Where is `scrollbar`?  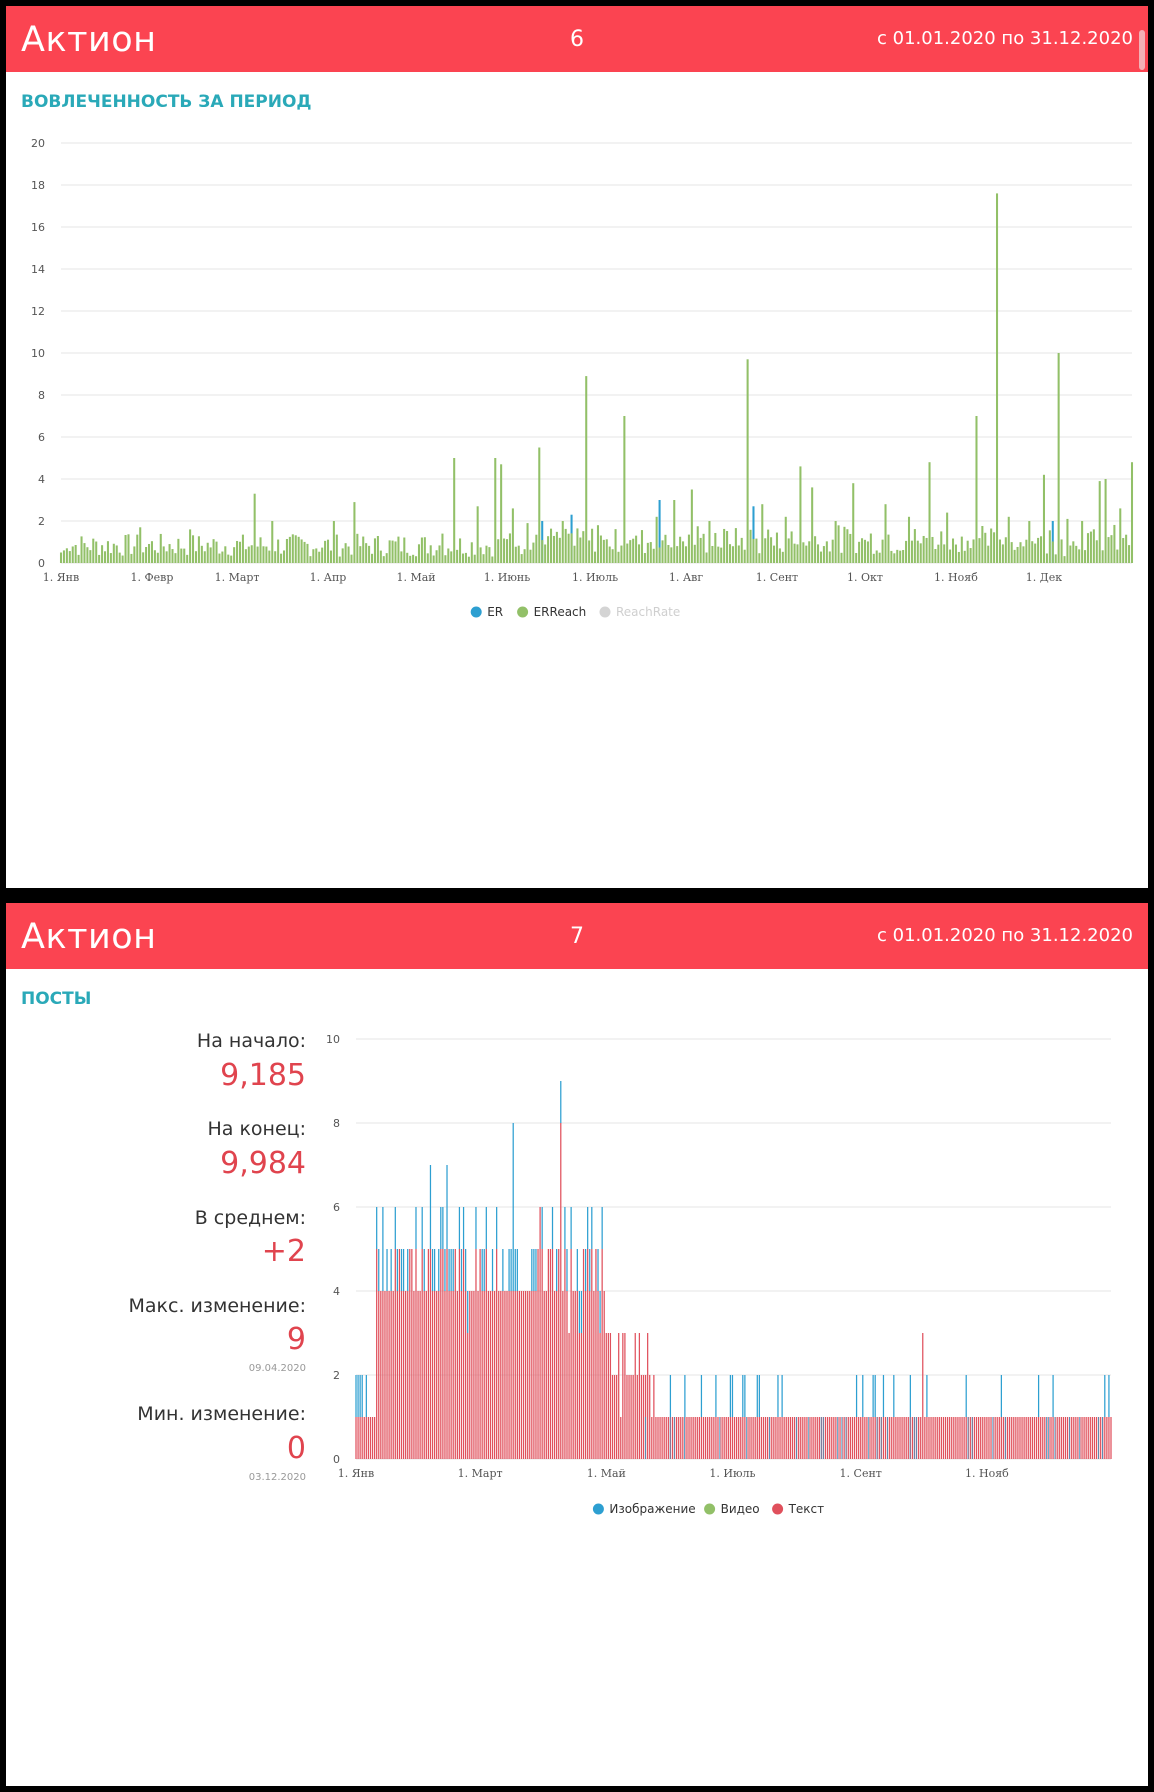
scrollbar is located at coordinates (1142, 50).